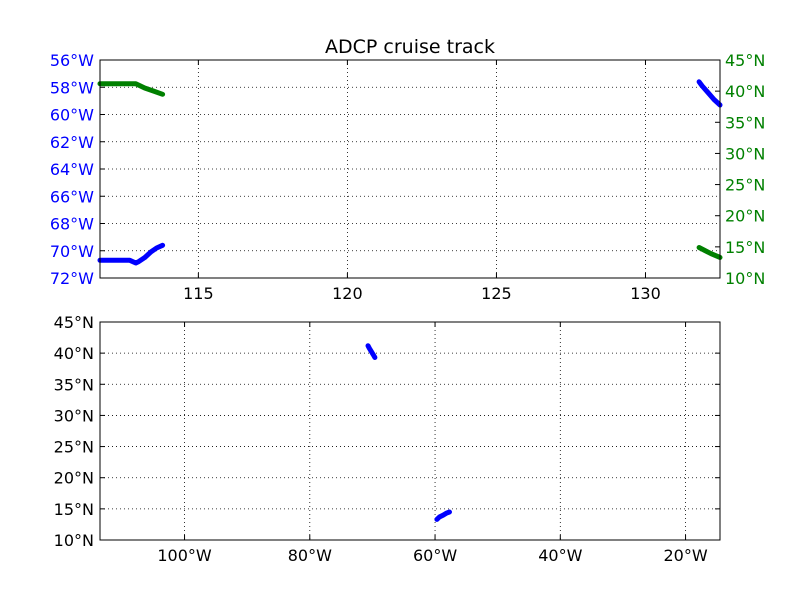 The image size is (800, 600). Describe the element at coordinates (347, 293) in the screenshot. I see `top-x-tick-label: 120` at that location.